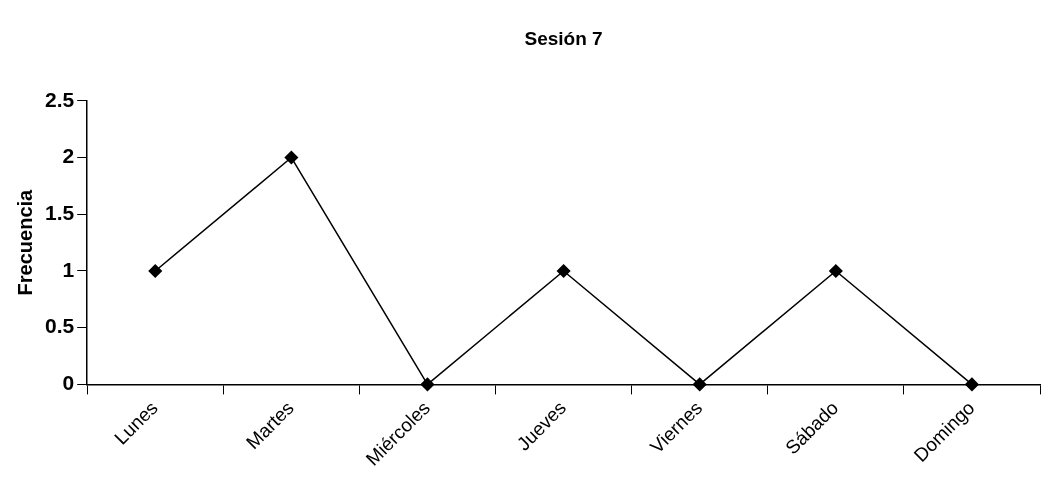 This screenshot has height=499, width=1048. Describe the element at coordinates (563, 38) in the screenshot. I see `chart-title: Sesión 7` at that location.